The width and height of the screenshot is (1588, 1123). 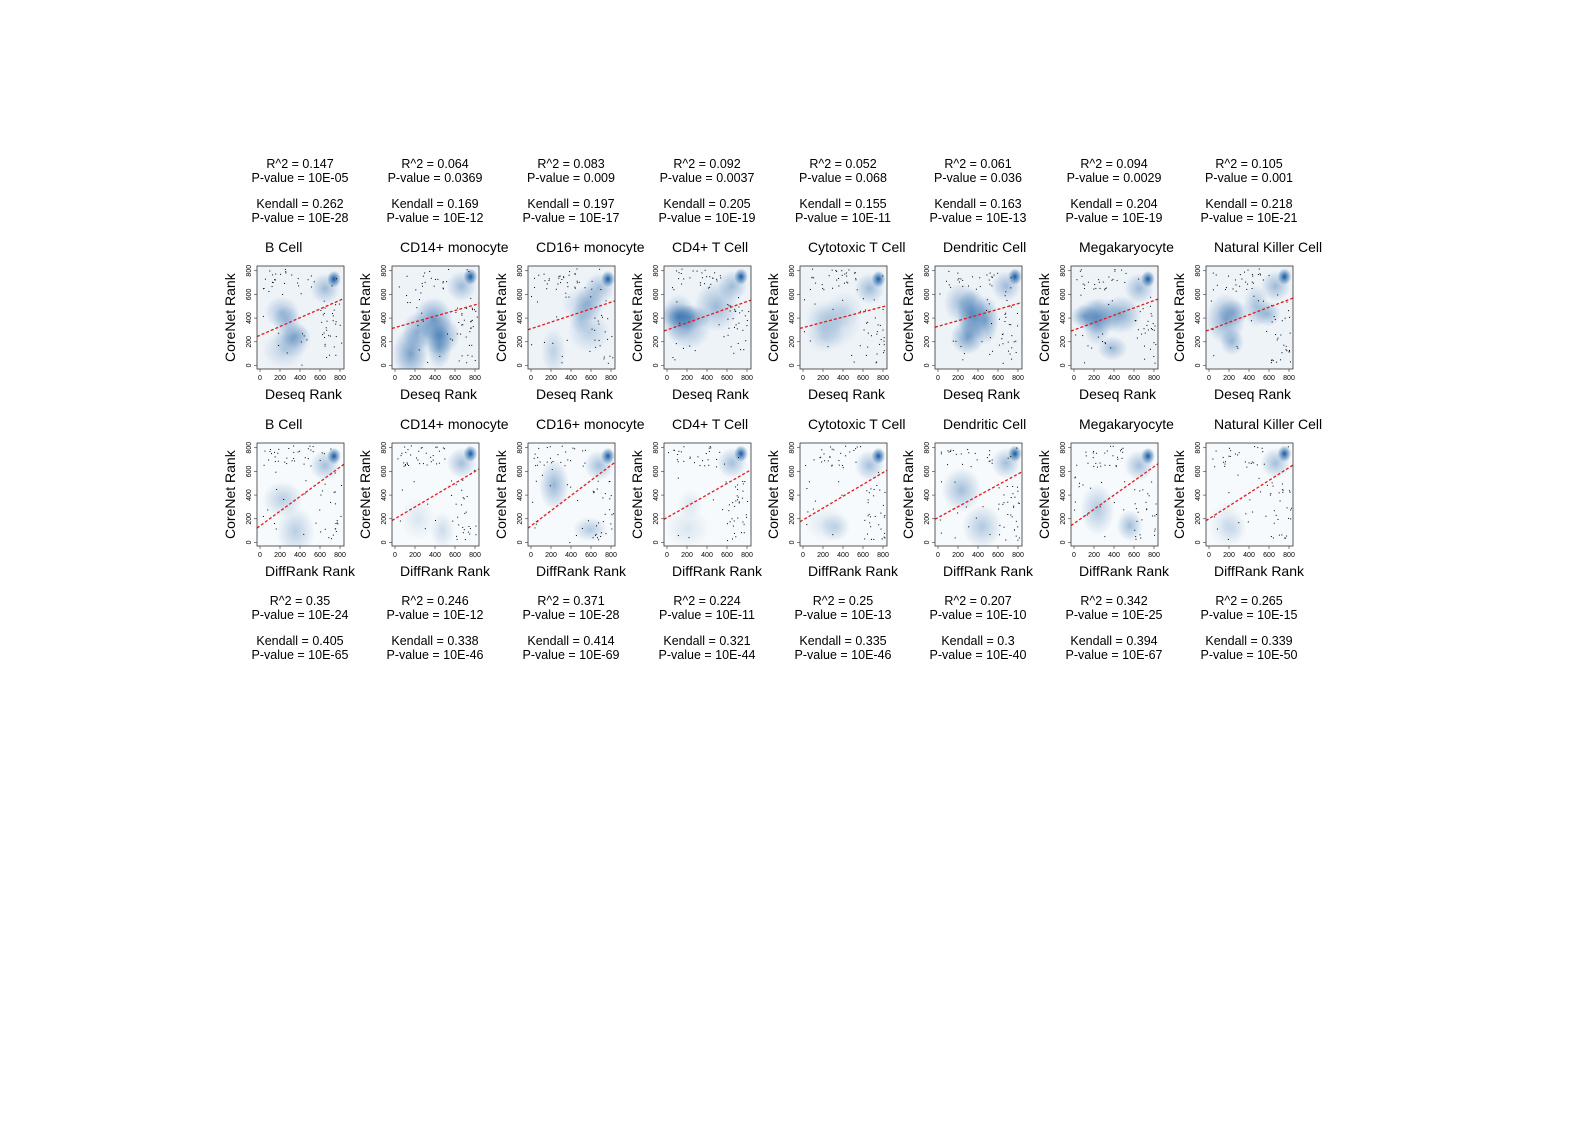 I want to click on r2-pvalue: P-value = 10E-13, so click(x=843, y=615).